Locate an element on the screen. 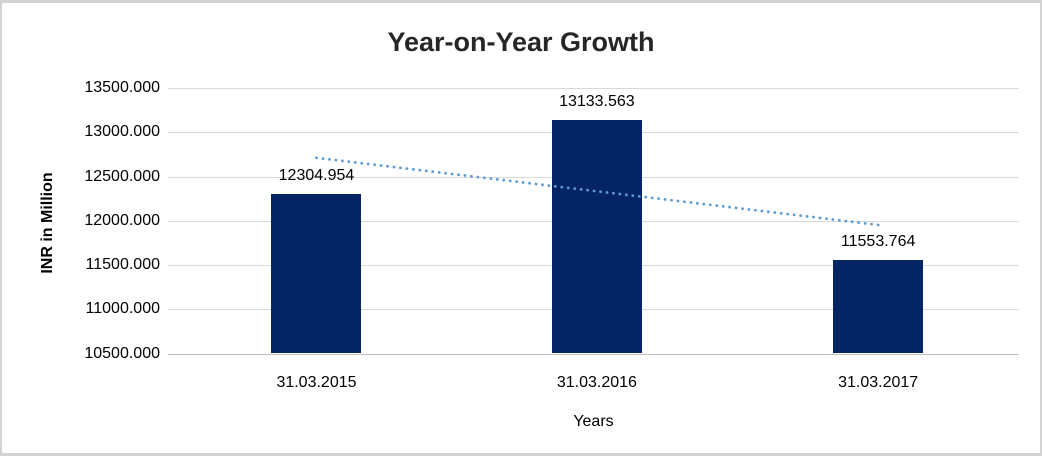 The width and height of the screenshot is (1042, 456). y-tick-label: 11000.000 is located at coordinates (122, 309).